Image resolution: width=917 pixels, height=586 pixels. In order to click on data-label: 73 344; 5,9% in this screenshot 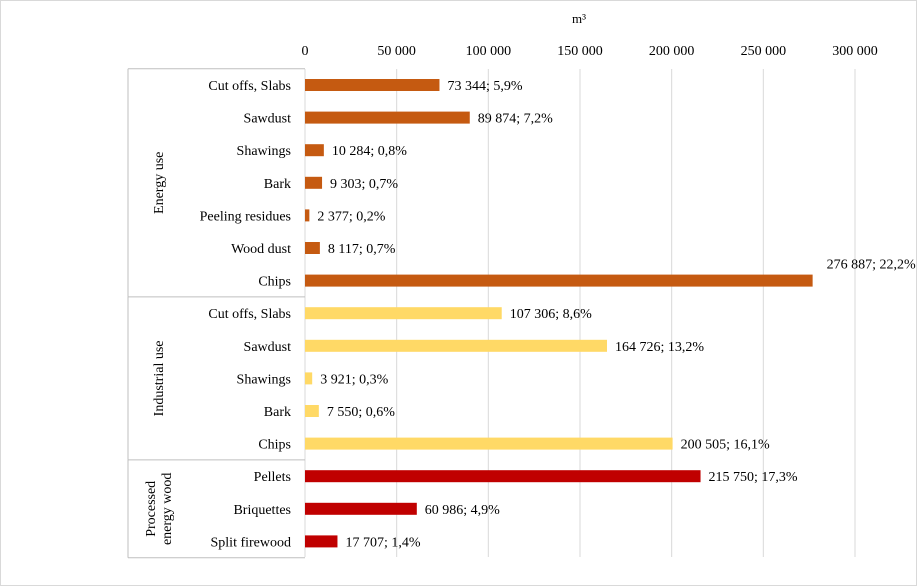, I will do `click(484, 86)`.